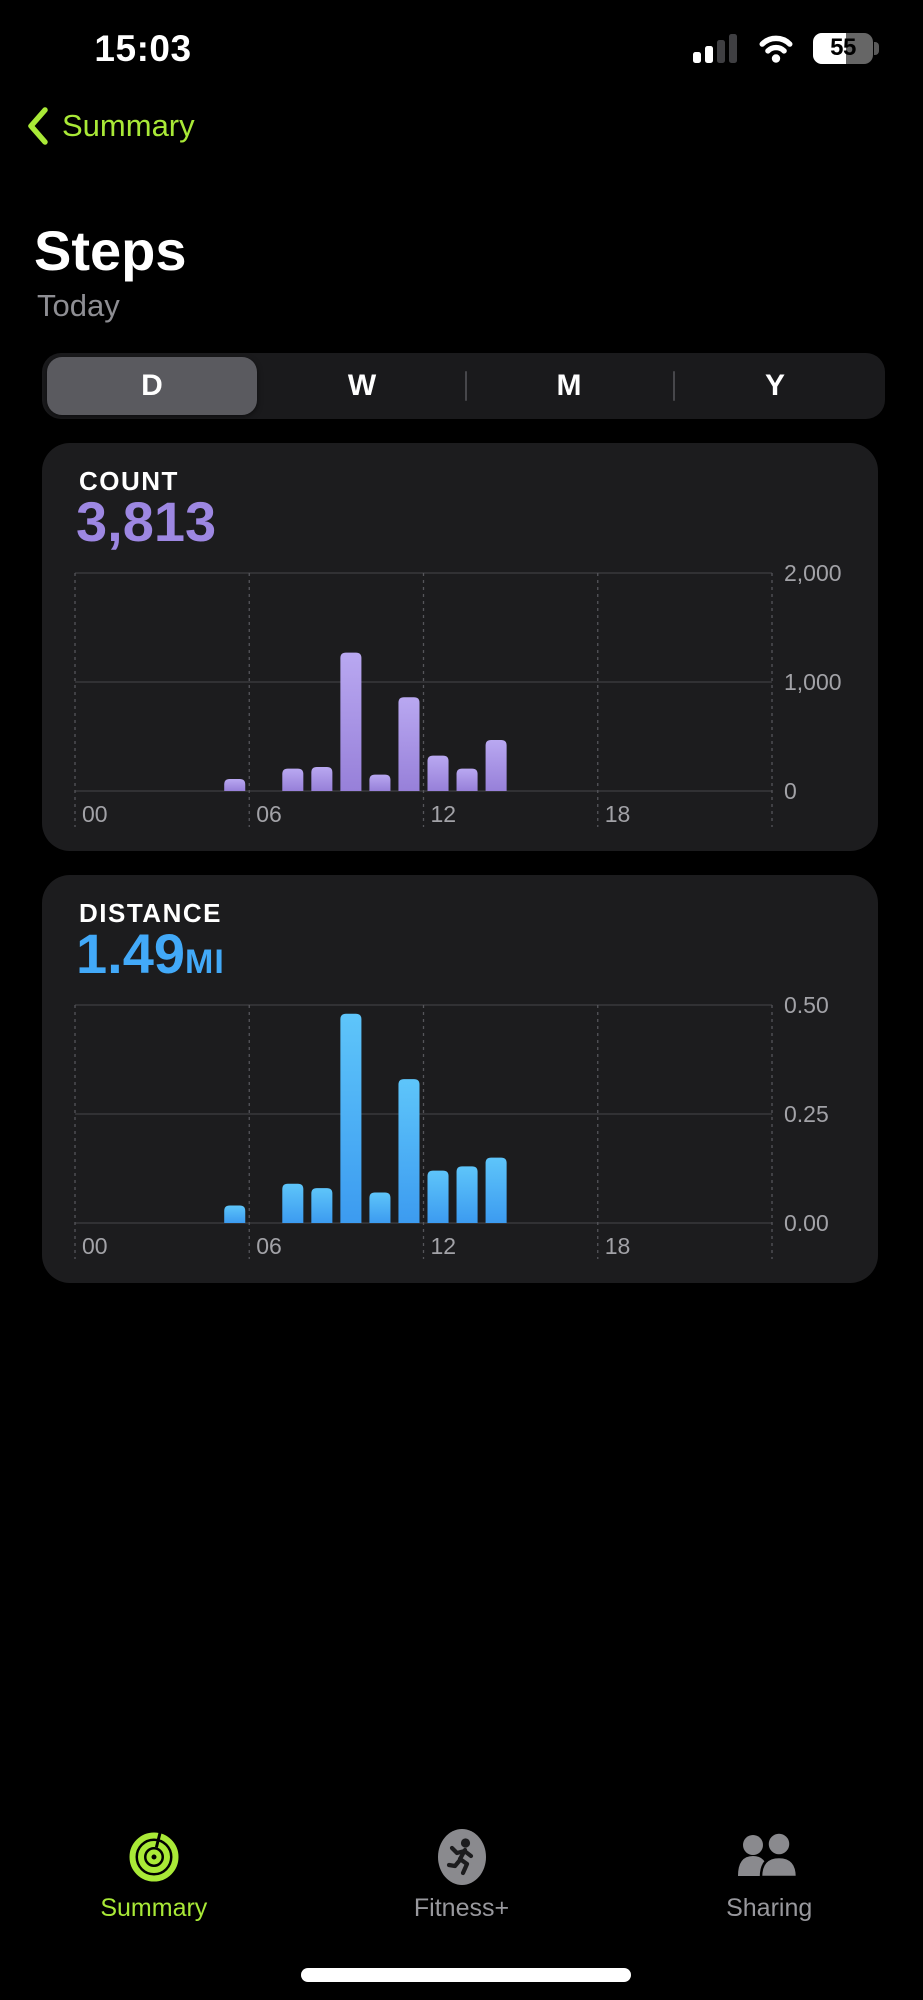 The height and width of the screenshot is (2000, 923). I want to click on svg-text: 0.00, so click(806, 1223).